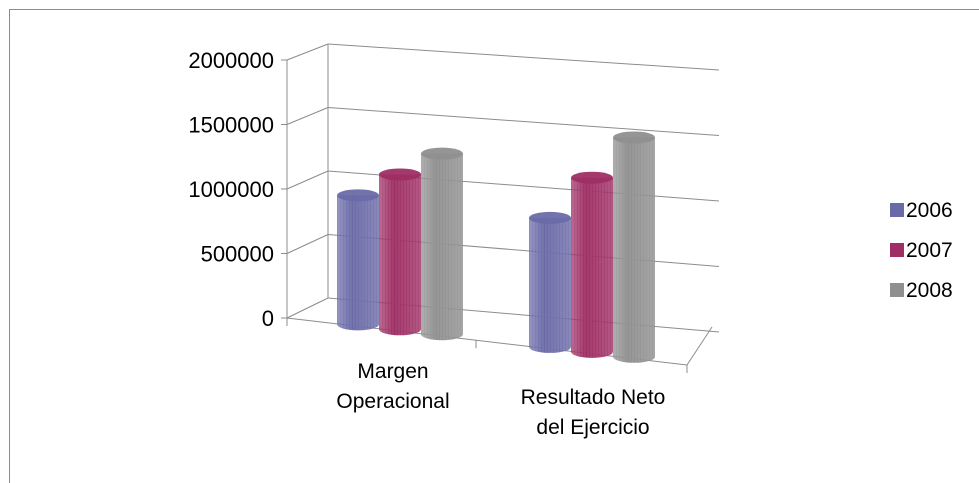 This screenshot has width=979, height=483. What do you see at coordinates (929, 210) in the screenshot?
I see `legend-label: 2006` at bounding box center [929, 210].